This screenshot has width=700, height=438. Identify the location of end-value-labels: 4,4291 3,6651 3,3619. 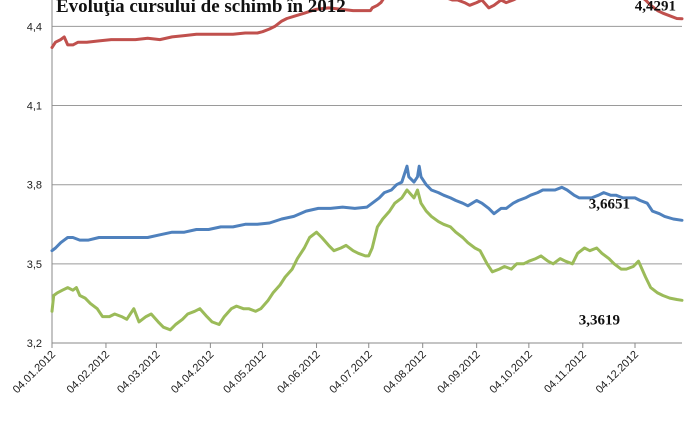
(627, 164).